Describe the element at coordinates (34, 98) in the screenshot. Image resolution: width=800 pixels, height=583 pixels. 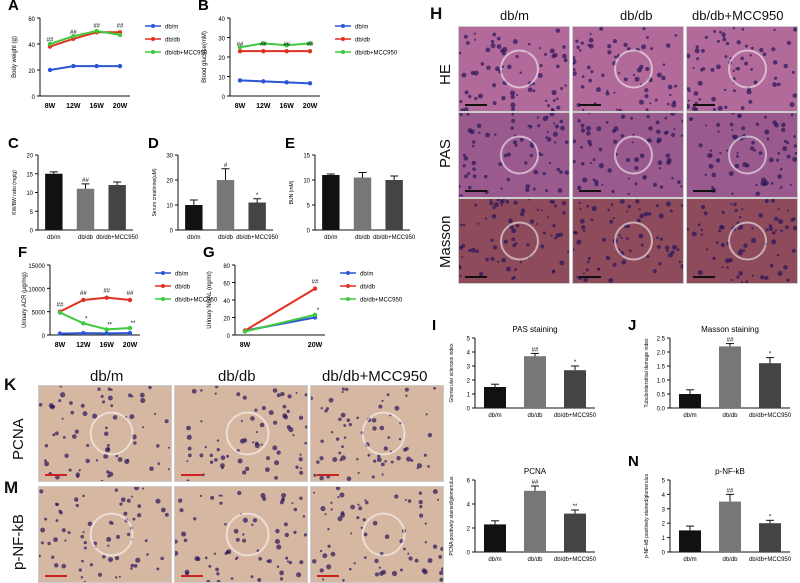
I see `a-ytick-label: 0` at that location.